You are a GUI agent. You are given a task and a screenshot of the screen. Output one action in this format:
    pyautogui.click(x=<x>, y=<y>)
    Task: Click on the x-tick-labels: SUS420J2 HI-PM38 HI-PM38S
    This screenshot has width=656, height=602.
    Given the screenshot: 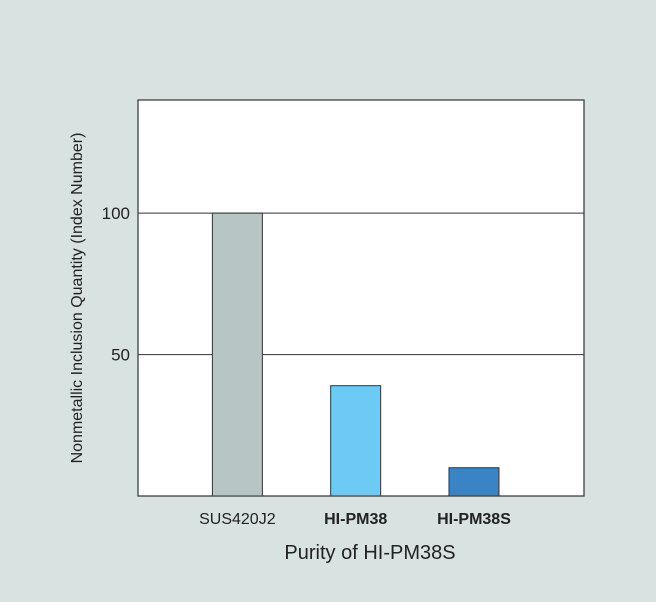 What is the action you would take?
    pyautogui.click(x=355, y=519)
    